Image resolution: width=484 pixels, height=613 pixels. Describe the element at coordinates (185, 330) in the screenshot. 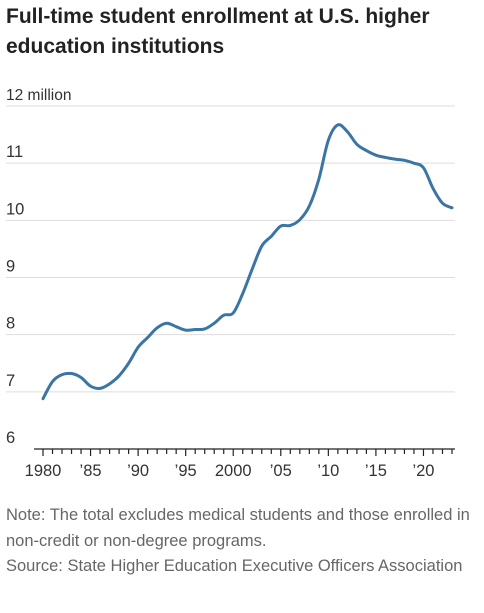

I see `data-point-1995` at that location.